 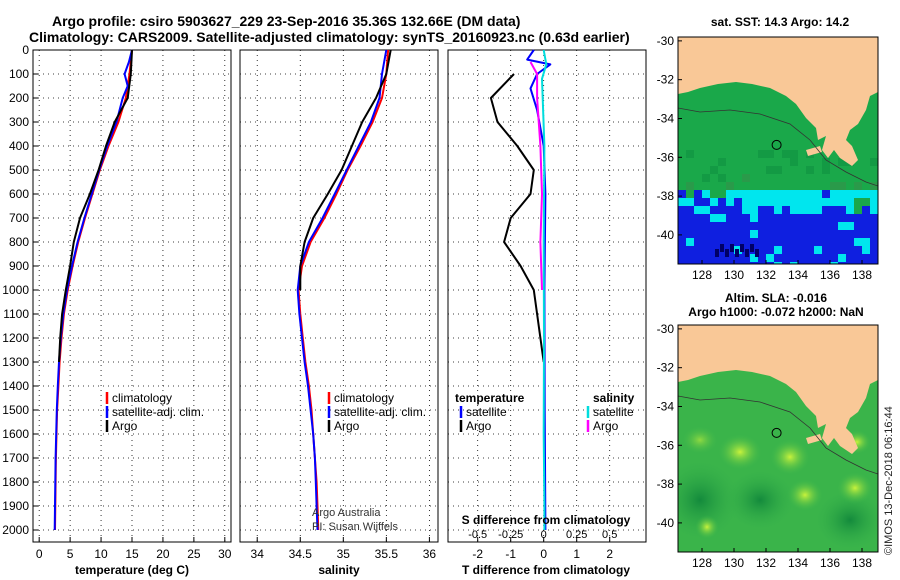 What do you see at coordinates (543, 554) in the screenshot?
I see `x-tick-label: 0` at bounding box center [543, 554].